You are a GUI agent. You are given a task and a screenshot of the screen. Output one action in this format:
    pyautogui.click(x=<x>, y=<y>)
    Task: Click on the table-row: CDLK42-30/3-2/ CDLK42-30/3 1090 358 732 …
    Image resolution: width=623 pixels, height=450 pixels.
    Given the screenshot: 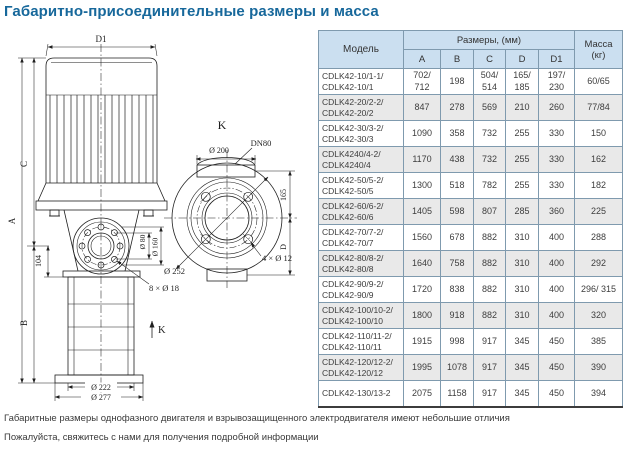 What is the action you would take?
    pyautogui.click(x=470, y=133)
    